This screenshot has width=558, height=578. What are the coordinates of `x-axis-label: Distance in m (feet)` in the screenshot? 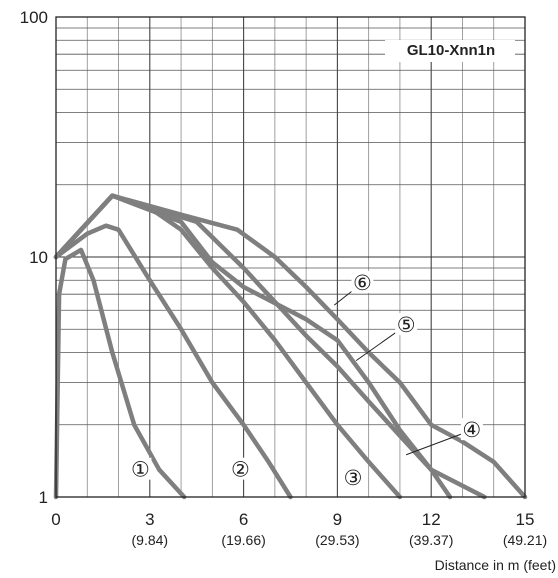 It's located at (495, 565).